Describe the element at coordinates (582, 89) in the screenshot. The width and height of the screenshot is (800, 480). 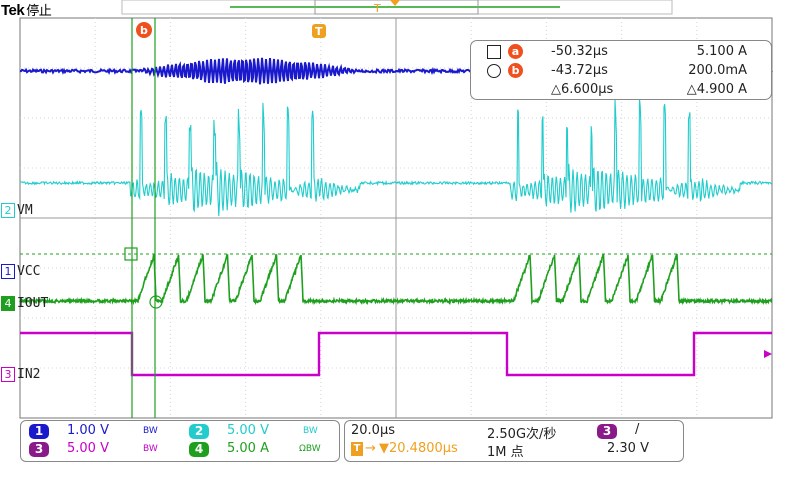
I see `cursor-delta-time: △6.600µs` at that location.